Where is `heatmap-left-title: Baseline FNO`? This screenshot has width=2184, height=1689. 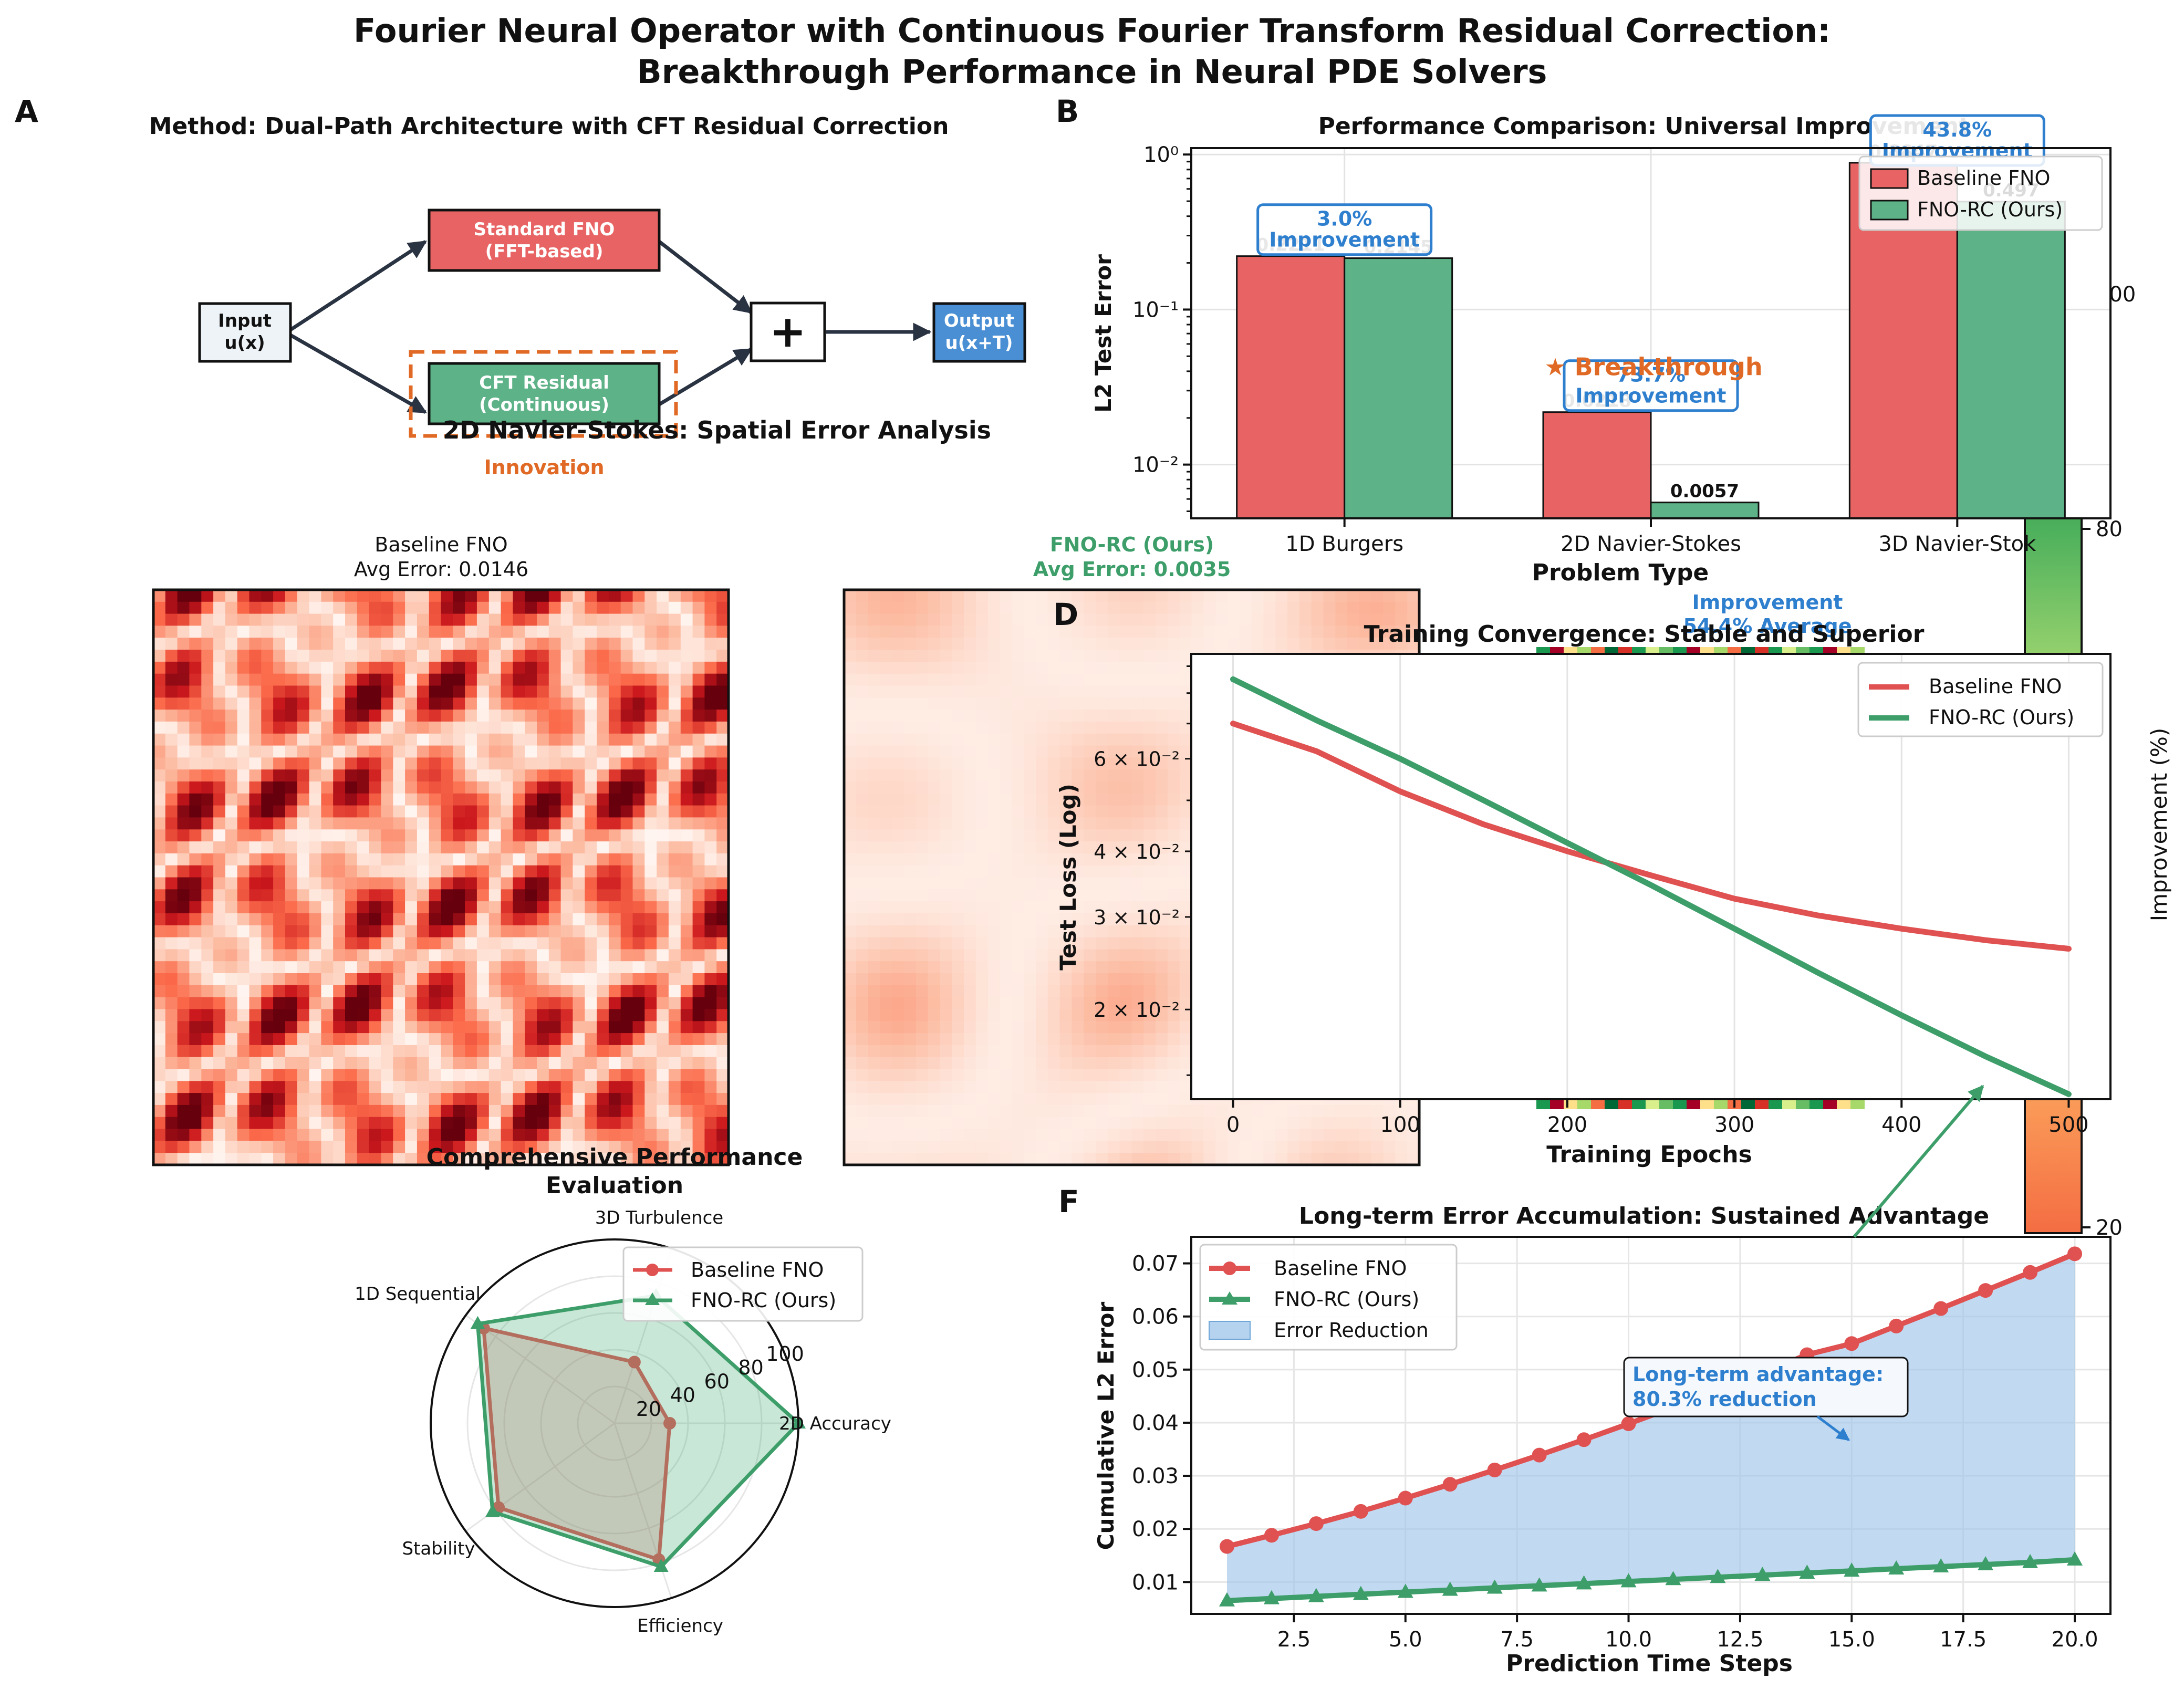
heatmap-left-title: Baseline FNO is located at coordinates (441, 544).